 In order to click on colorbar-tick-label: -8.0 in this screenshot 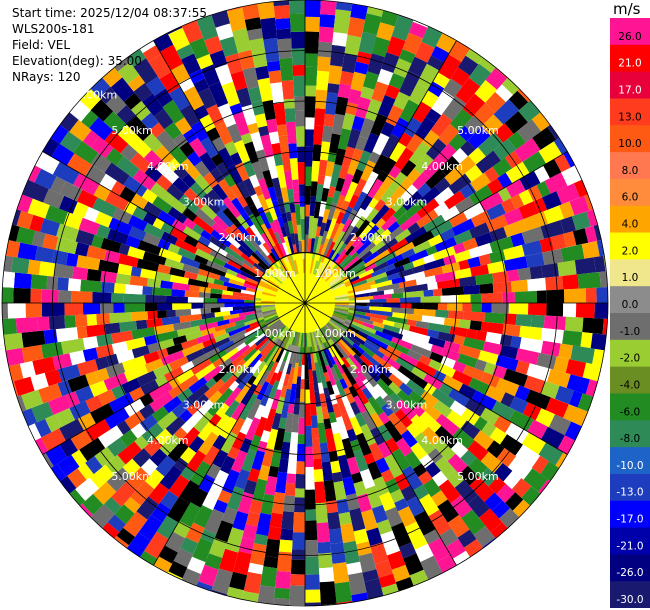, I will do `click(630, 439)`.